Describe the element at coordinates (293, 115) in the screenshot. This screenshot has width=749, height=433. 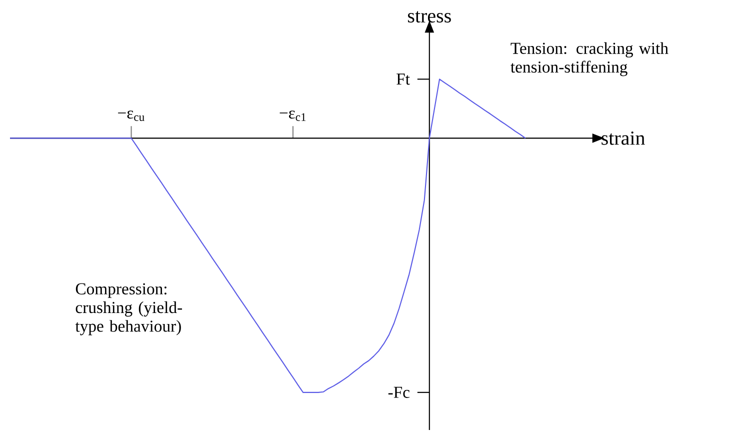
I see `x-tick-label: −ε$_{c1}$` at that location.